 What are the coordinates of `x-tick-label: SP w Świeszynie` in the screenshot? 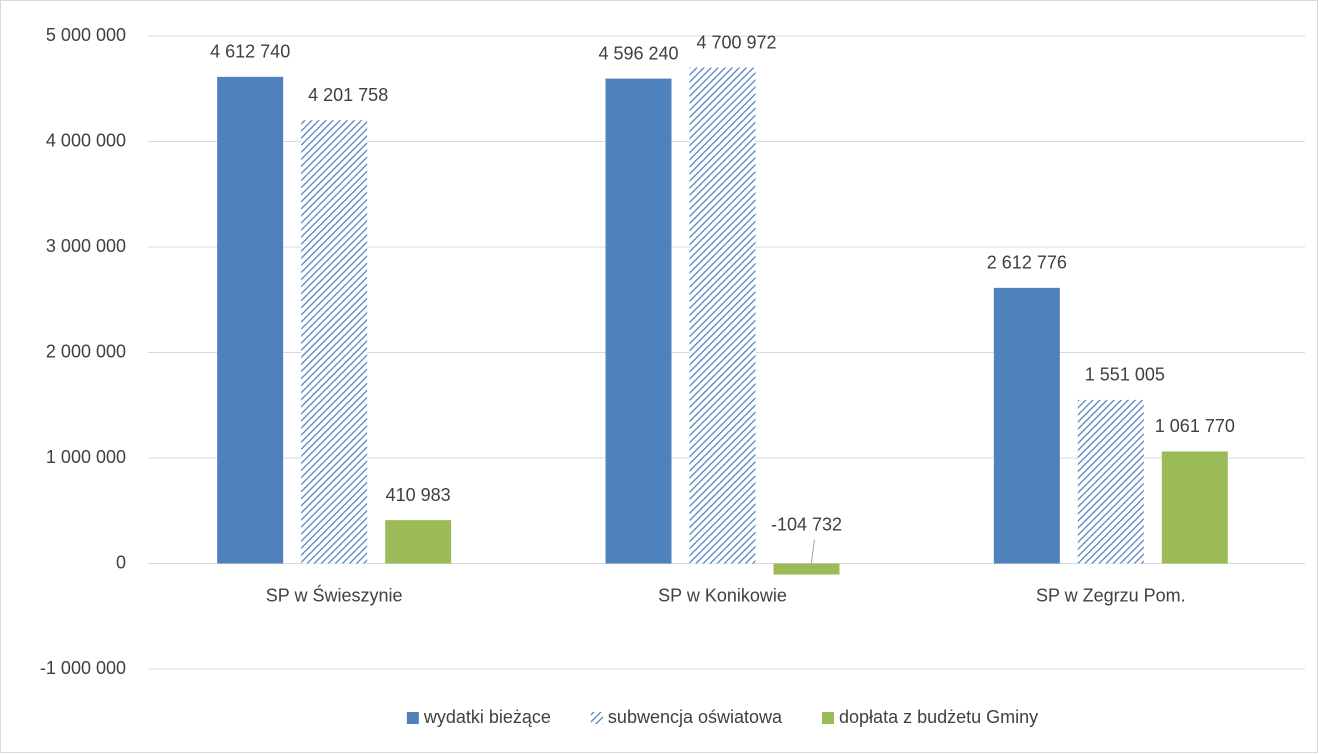 It's located at (334, 594).